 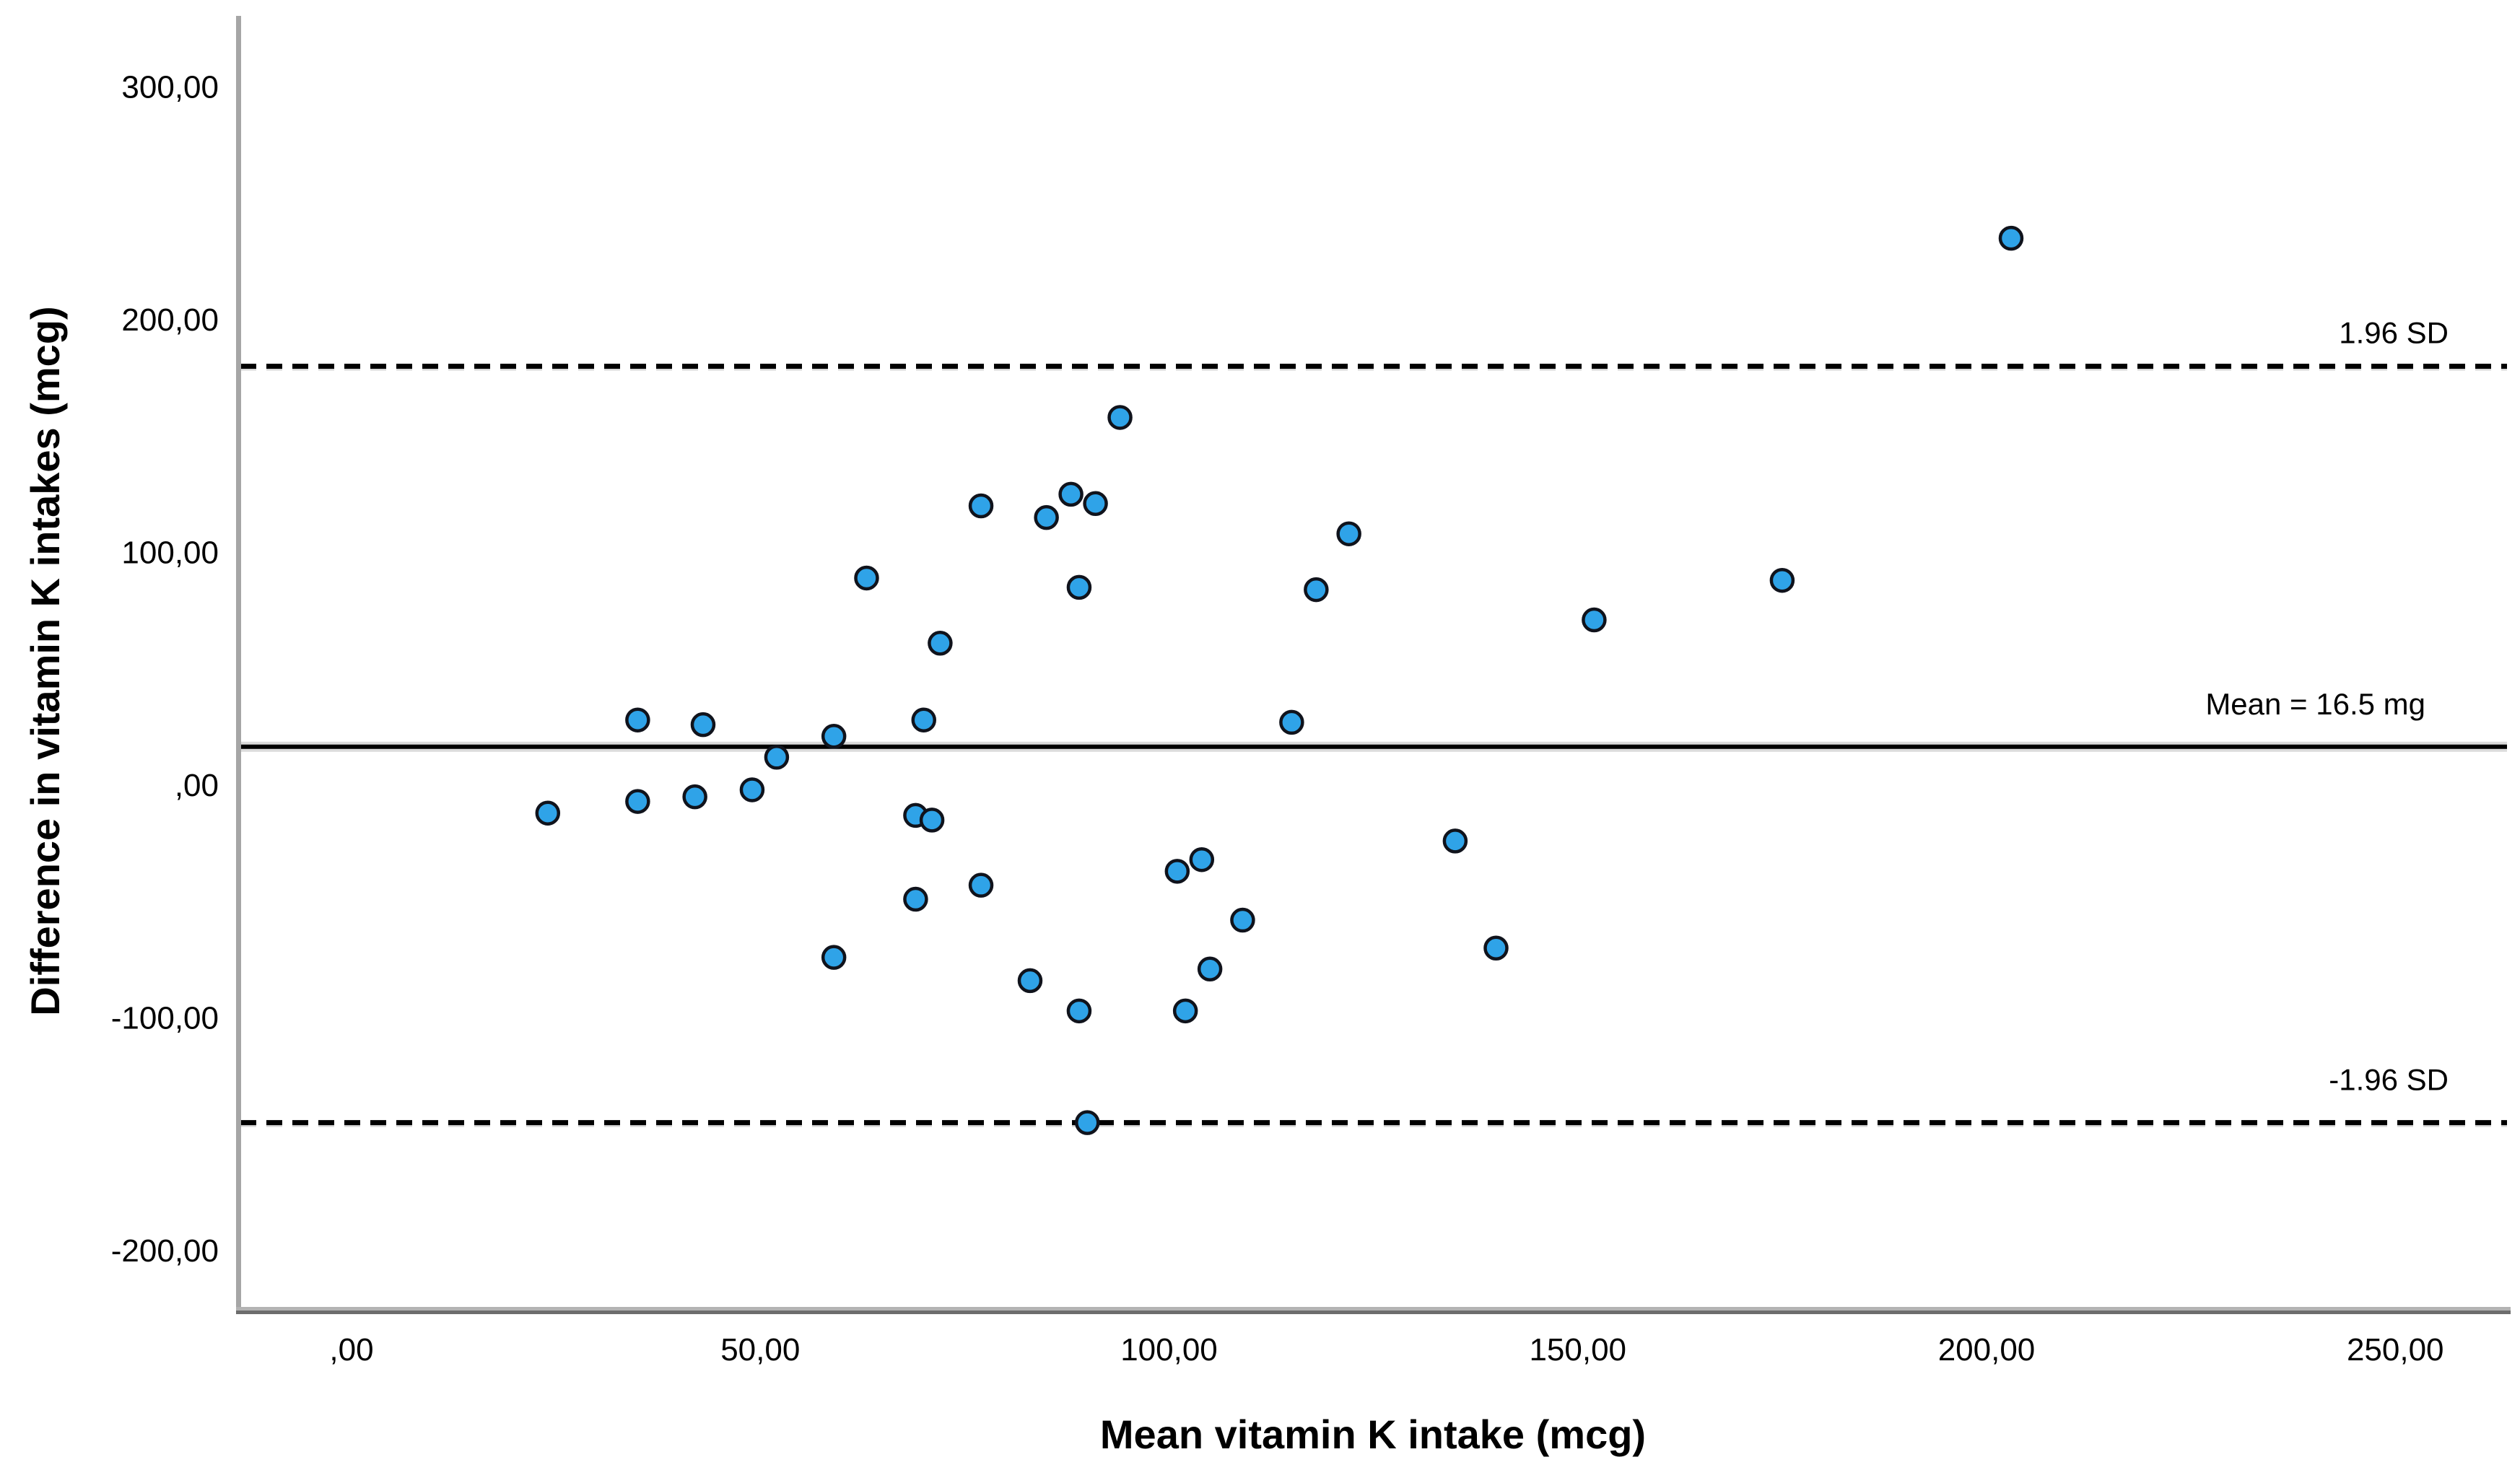 I want to click on x-tick-label: ,00, so click(x=351, y=1350).